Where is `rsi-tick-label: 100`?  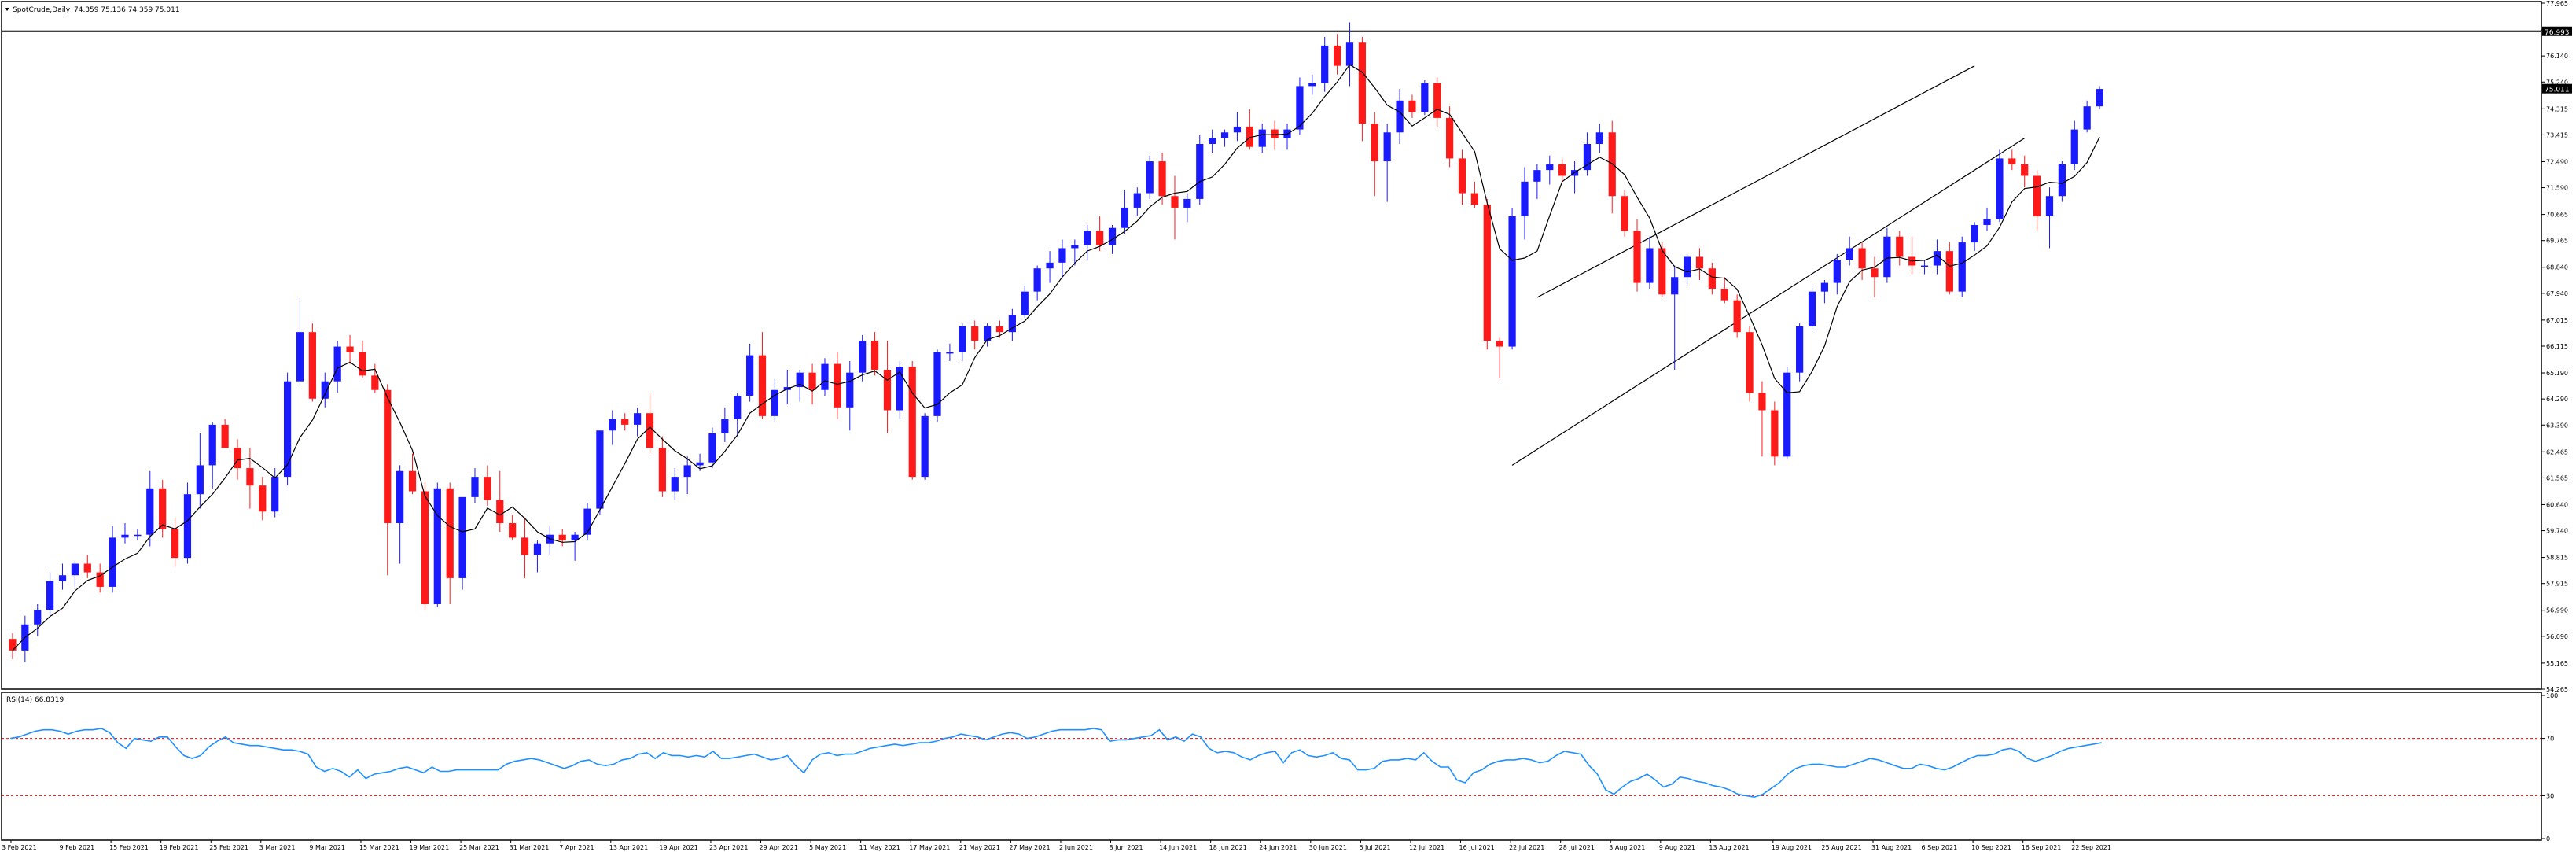 rsi-tick-label: 100 is located at coordinates (2552, 695).